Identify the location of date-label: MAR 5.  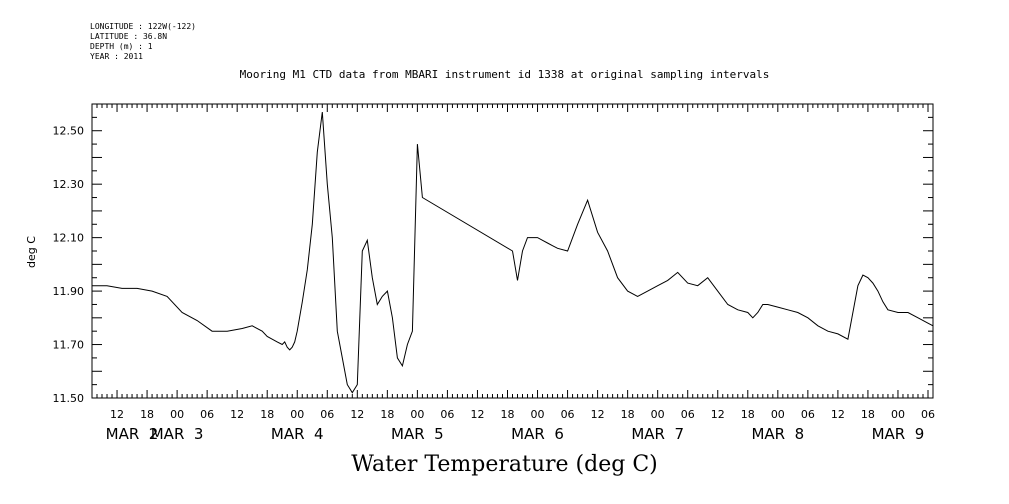
(417, 434).